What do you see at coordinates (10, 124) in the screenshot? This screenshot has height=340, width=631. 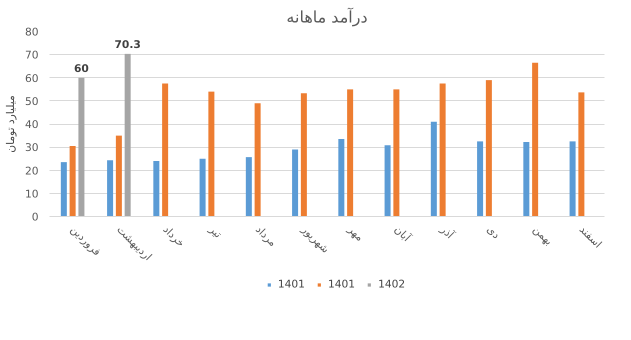 I see `y-axis-title: میلیارد تومان` at bounding box center [10, 124].